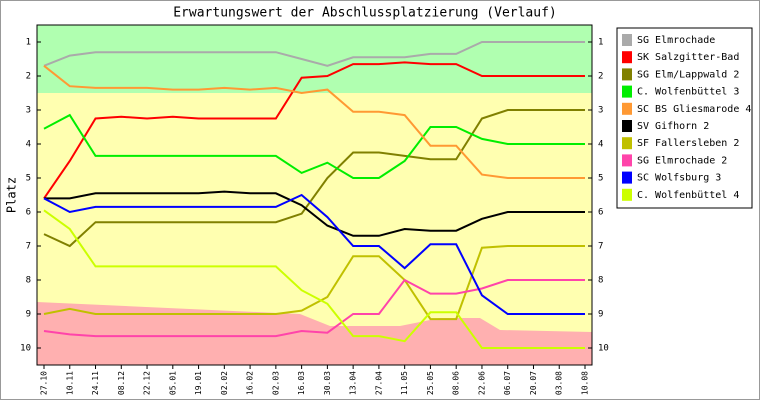 This screenshot has height=400, width=760. What do you see at coordinates (688, 57) in the screenshot?
I see `legend-label: SK Salzgitter-Bad` at bounding box center [688, 57].